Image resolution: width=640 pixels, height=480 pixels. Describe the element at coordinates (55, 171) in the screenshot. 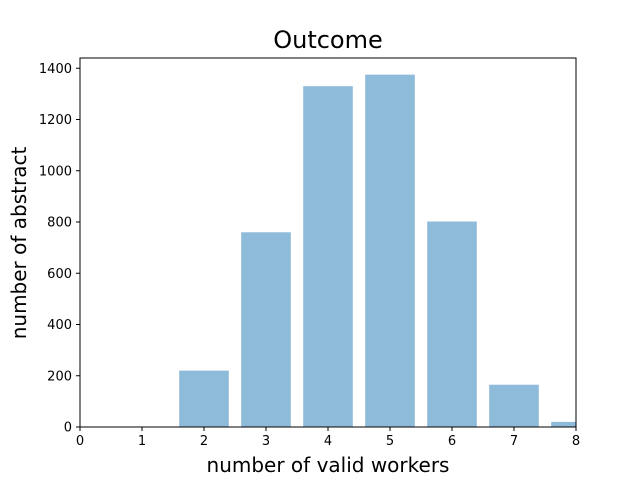

I see `y-tick-label: 1000` at that location.